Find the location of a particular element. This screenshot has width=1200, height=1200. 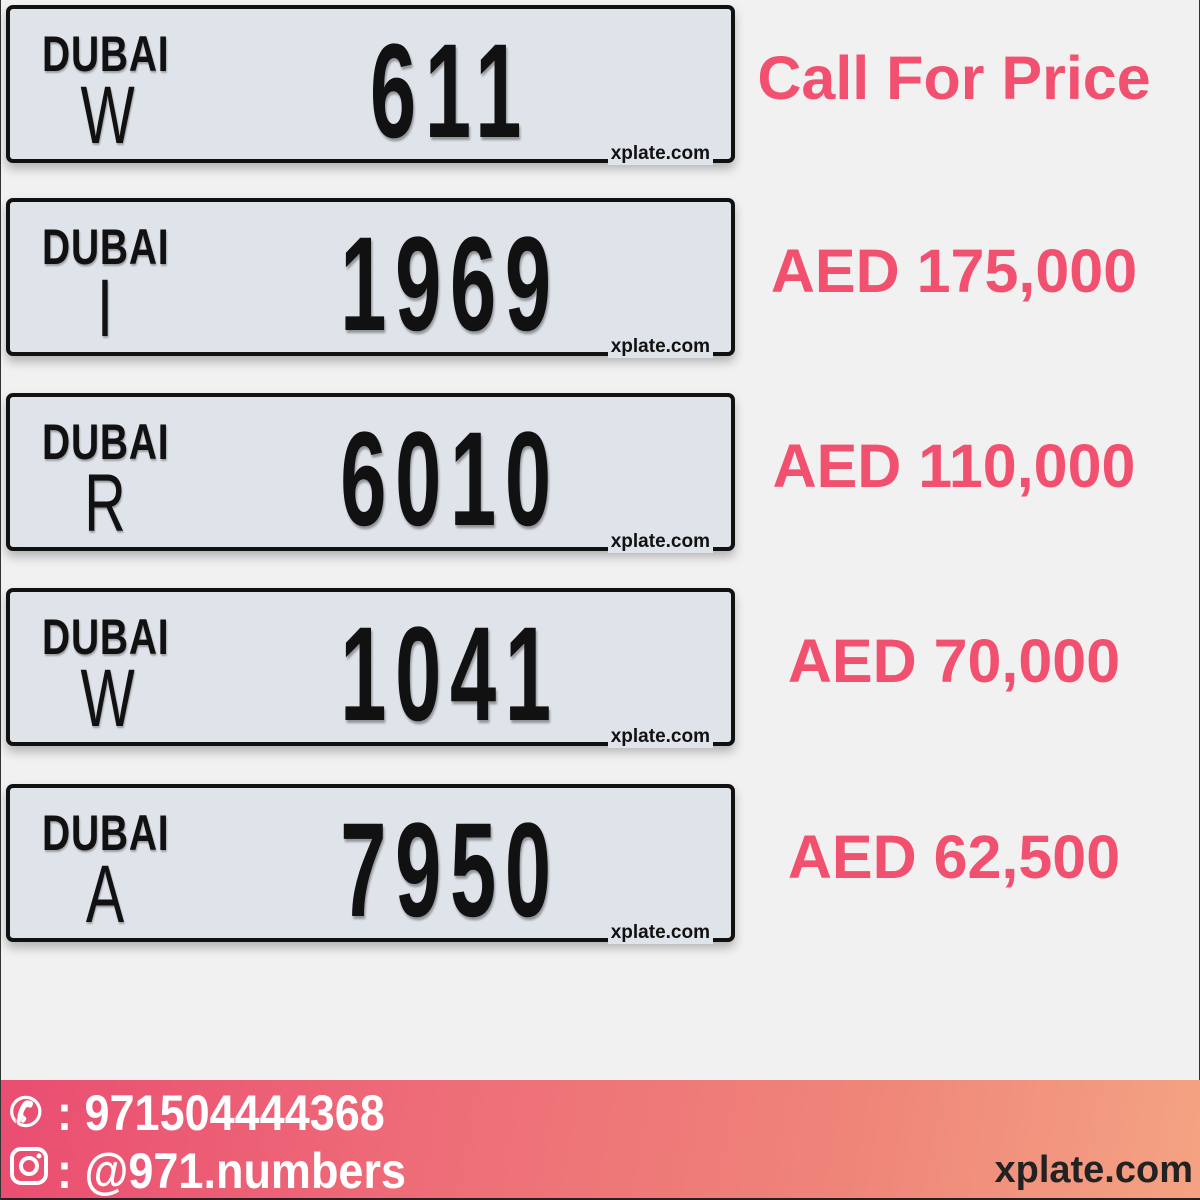

plate-price: AED 175,000 is located at coordinates (954, 271).